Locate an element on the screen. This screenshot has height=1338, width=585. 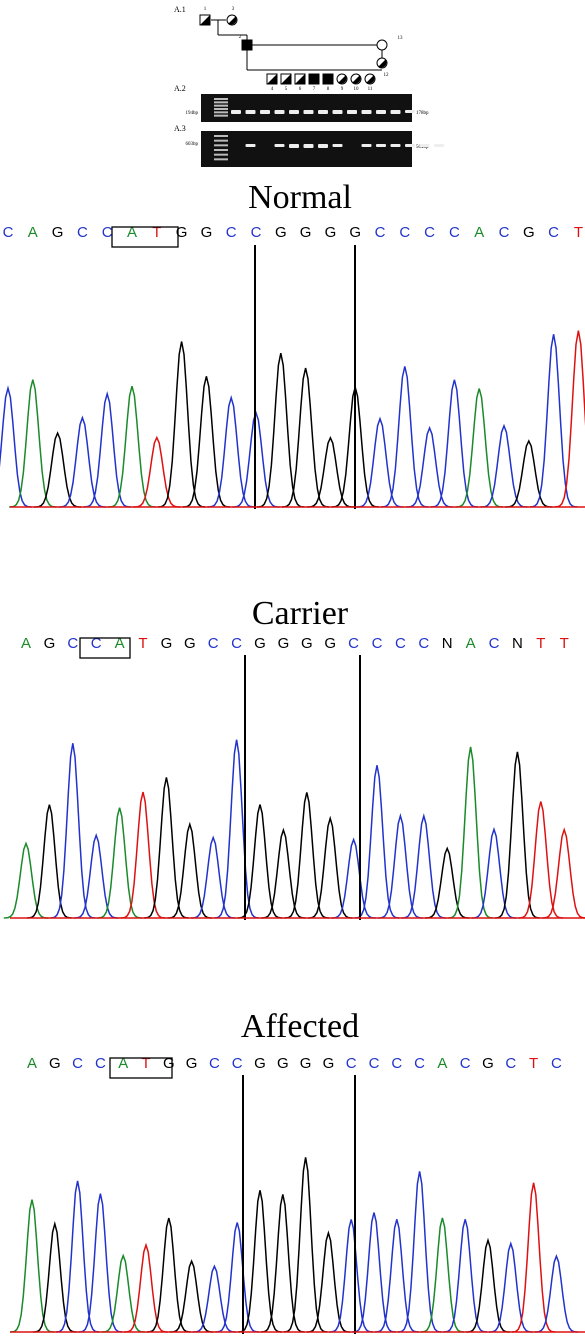
band-size: 504bp is located at coordinates (422, 147).